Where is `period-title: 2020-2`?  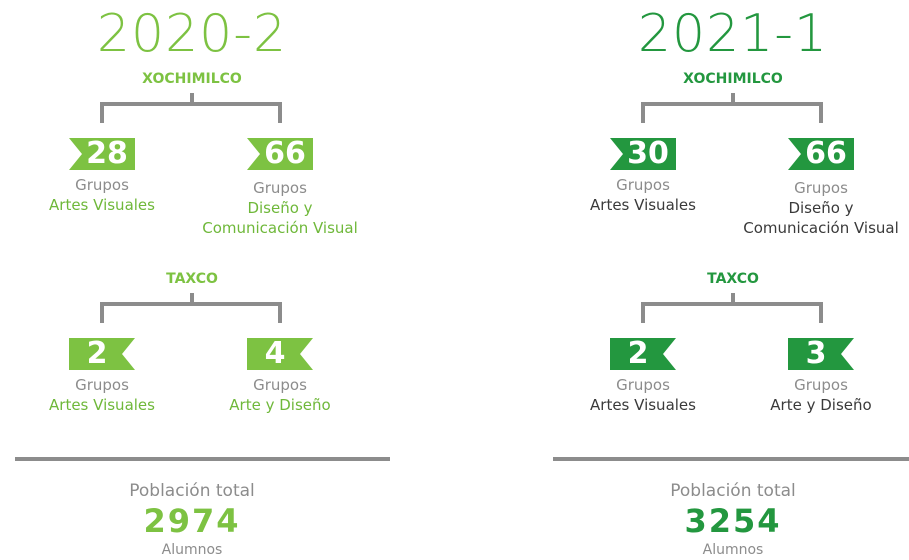
period-title: 2020-2 is located at coordinates (192, 34).